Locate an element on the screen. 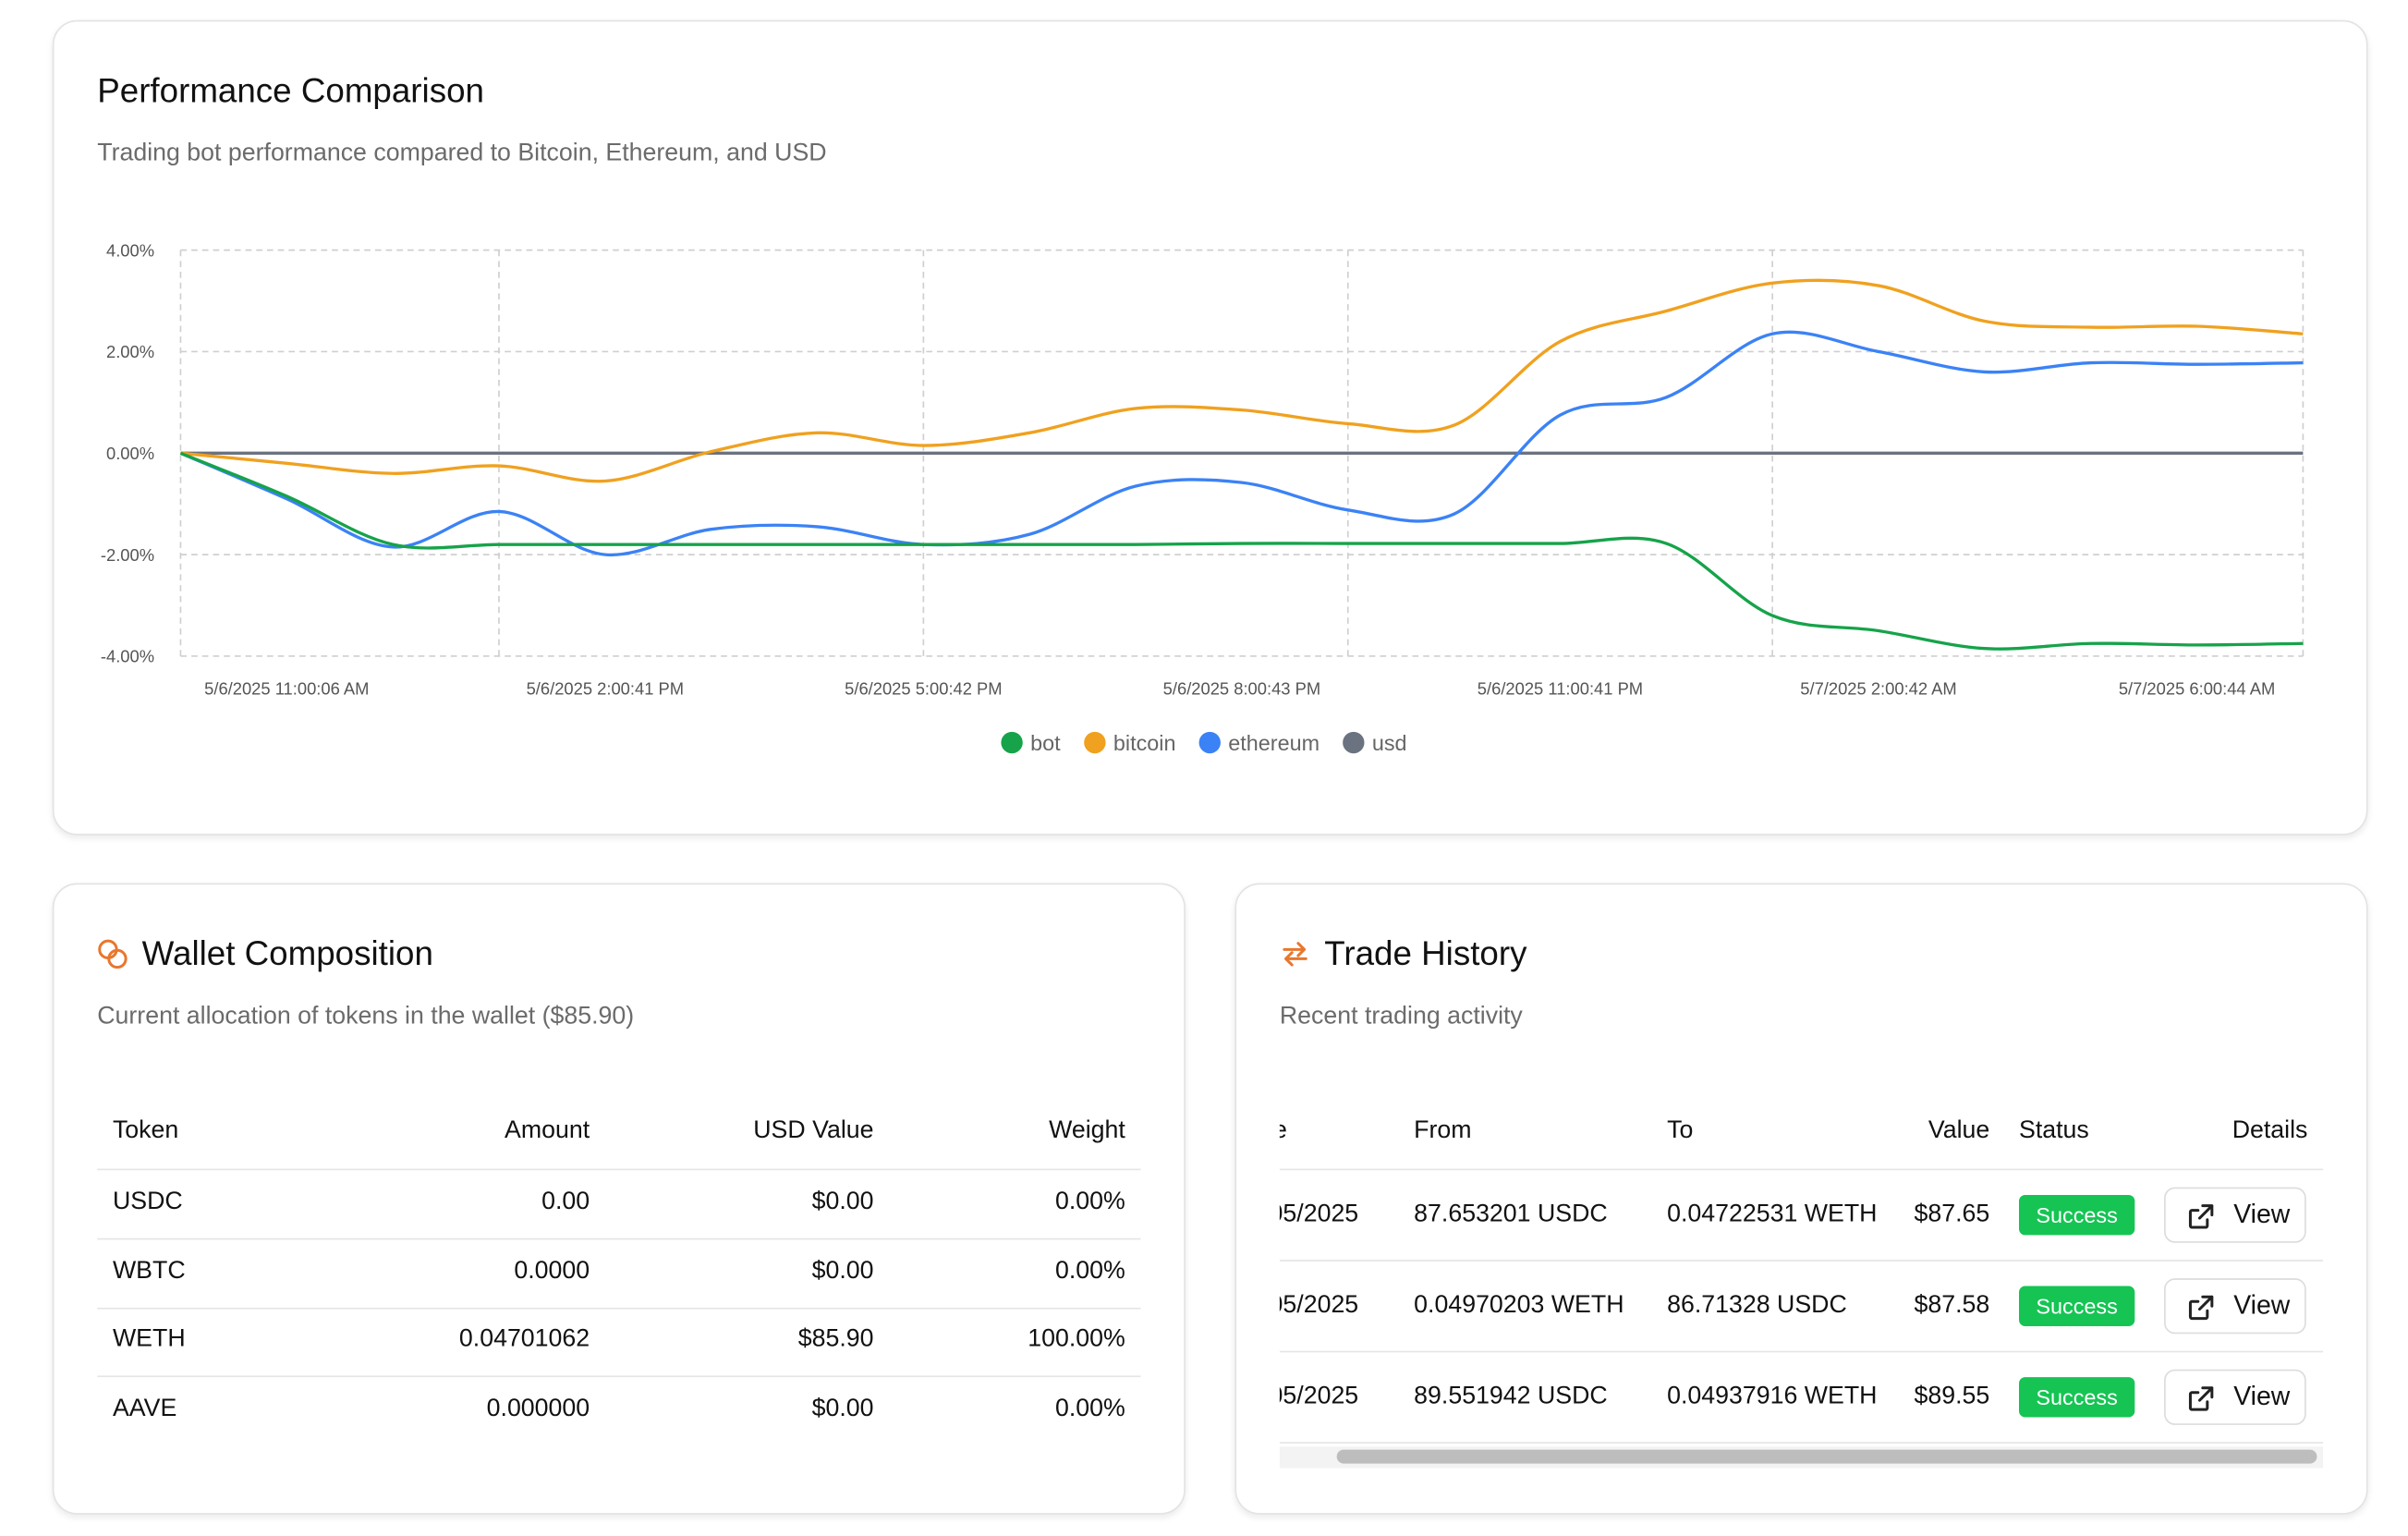 The width and height of the screenshot is (2408, 1536). x-tick-label: 5/6/2025 11:00:41 PM is located at coordinates (1560, 689).